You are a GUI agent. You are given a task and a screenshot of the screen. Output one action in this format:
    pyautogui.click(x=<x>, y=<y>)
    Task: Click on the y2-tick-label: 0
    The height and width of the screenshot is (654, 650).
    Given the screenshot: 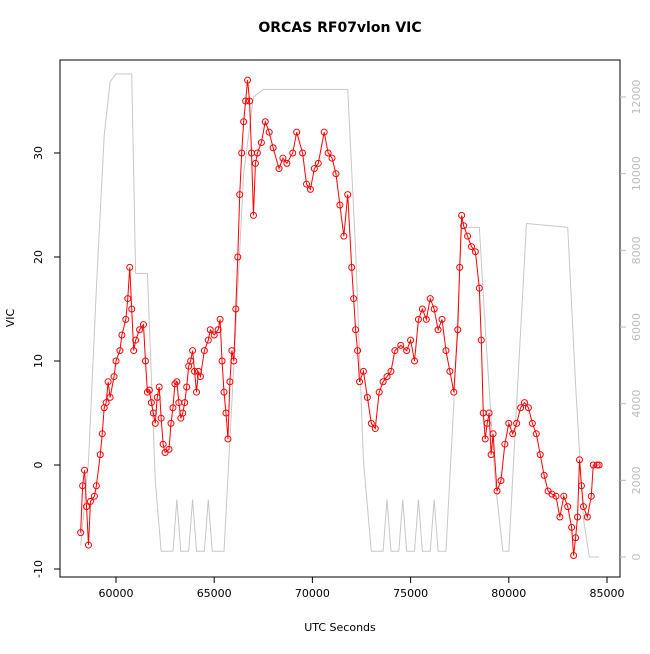 What is the action you would take?
    pyautogui.click(x=636, y=556)
    